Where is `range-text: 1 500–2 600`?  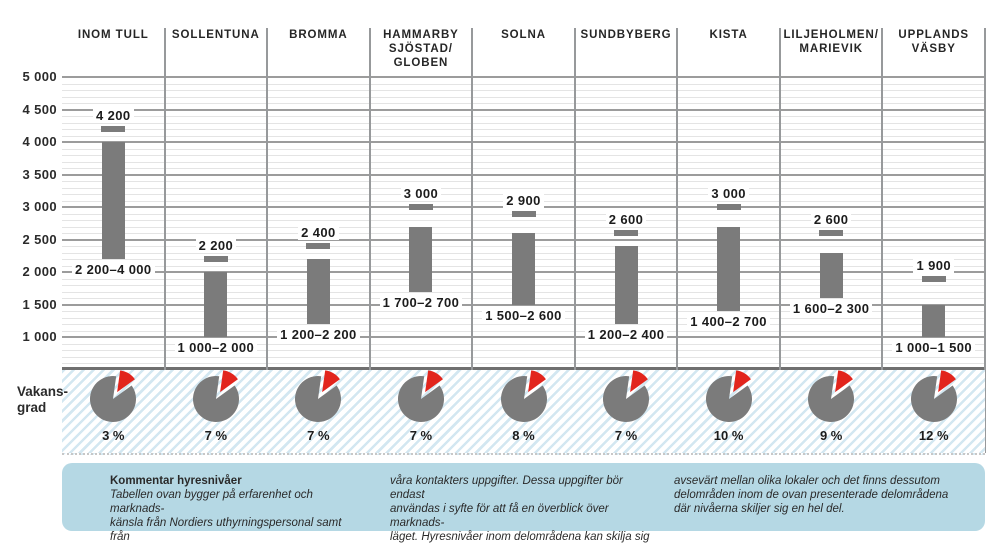
range-text: 1 500–2 600 is located at coordinates (523, 315).